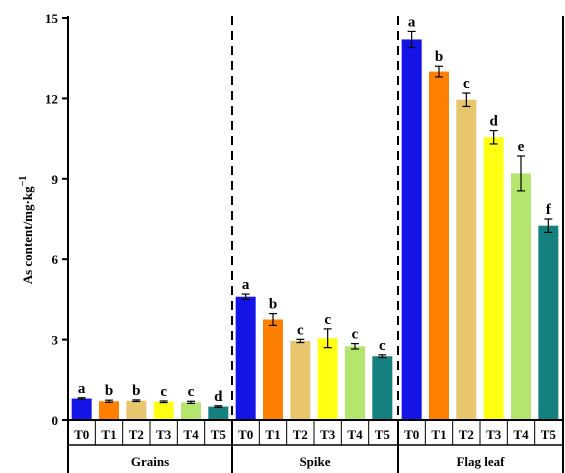 The image size is (565, 473). What do you see at coordinates (23, 181) in the screenshot?
I see `y-axis-label-exponent: −1` at bounding box center [23, 181].